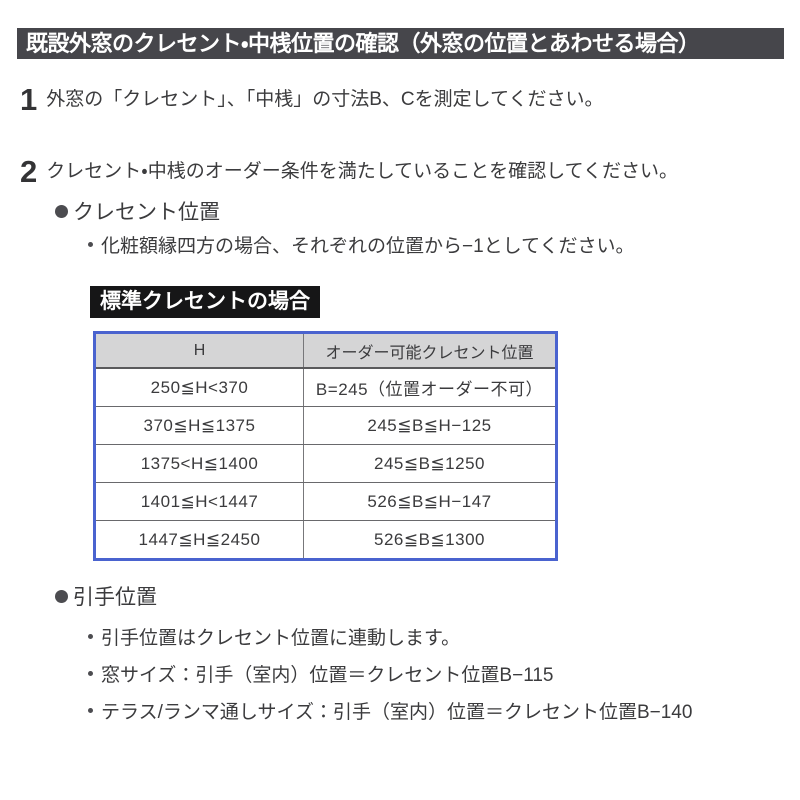 This screenshot has height=800, width=800. I want to click on handle-note-text: テラス/ランマ通しサイズ：引手（室内）位置＝クレセント位置B−140, so click(397, 712).